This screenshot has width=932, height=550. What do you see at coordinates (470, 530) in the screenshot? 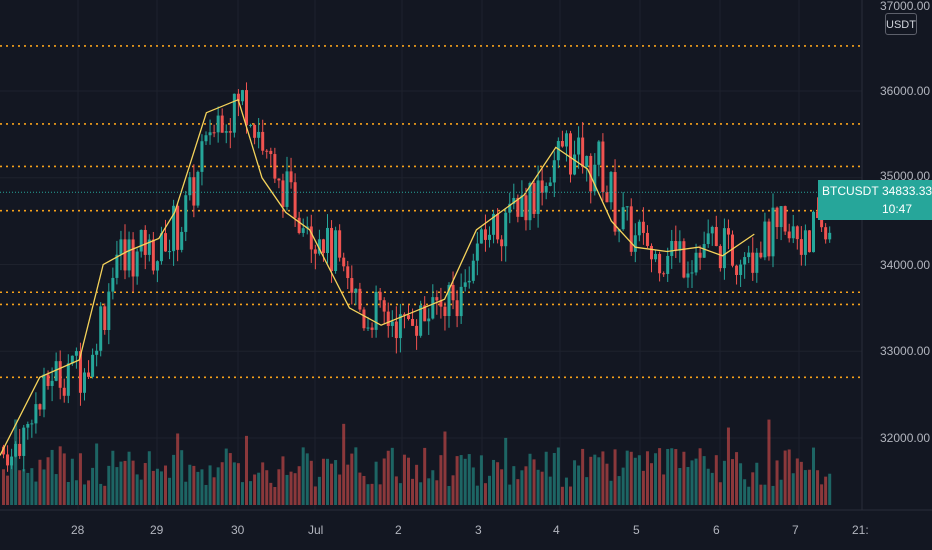
I see `time-axis: 28 29 30 Jul 2 3 4 5 6 7 21:` at bounding box center [470, 530].